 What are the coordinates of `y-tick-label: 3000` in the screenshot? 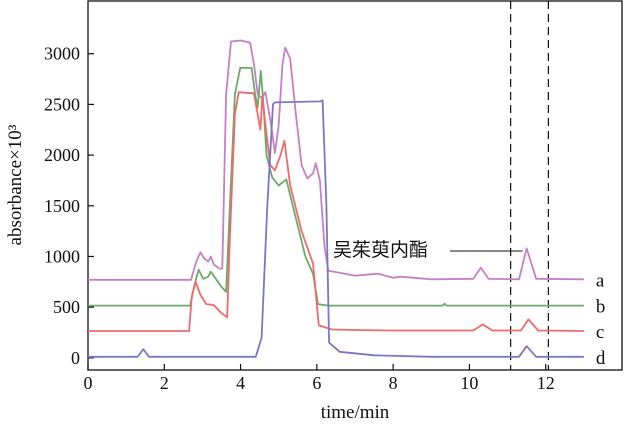 It's located at (62, 54).